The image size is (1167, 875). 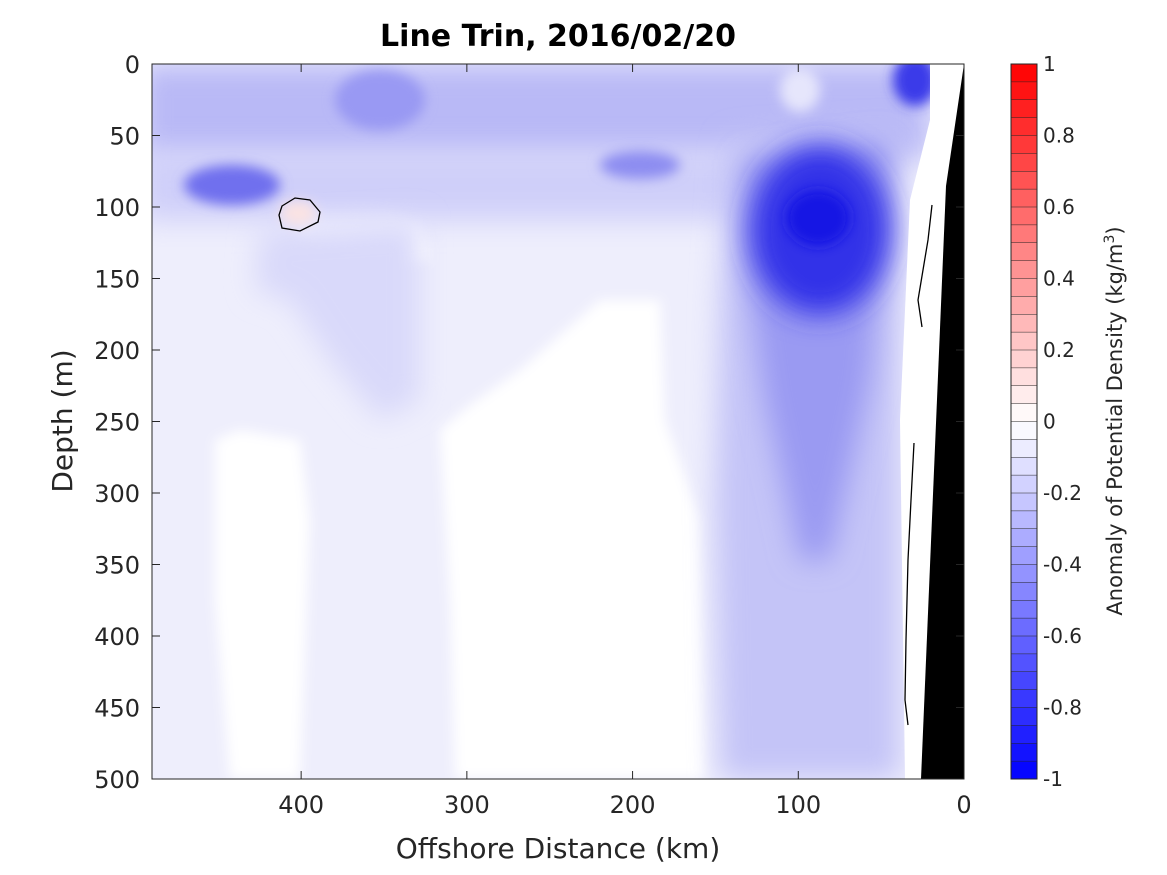 What do you see at coordinates (1062, 636) in the screenshot?
I see `colorbar-tick-label: -0.6` at bounding box center [1062, 636].